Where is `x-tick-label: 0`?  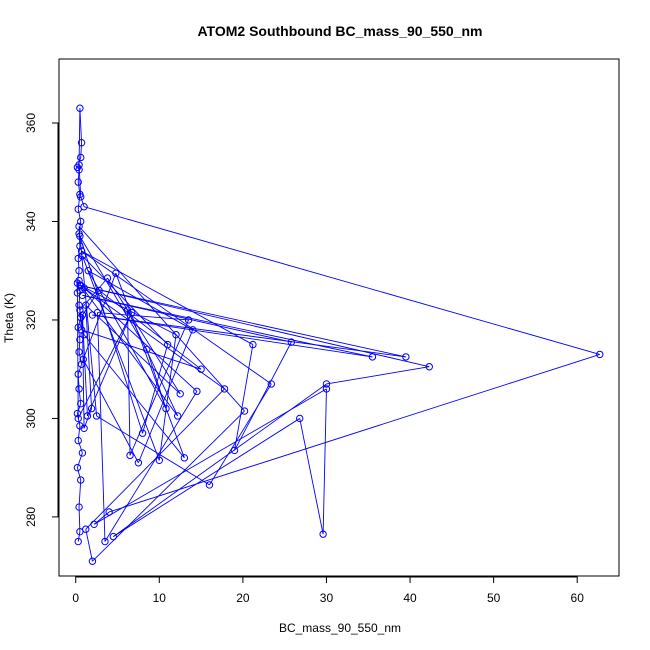
x-tick-label: 0 is located at coordinates (75, 598).